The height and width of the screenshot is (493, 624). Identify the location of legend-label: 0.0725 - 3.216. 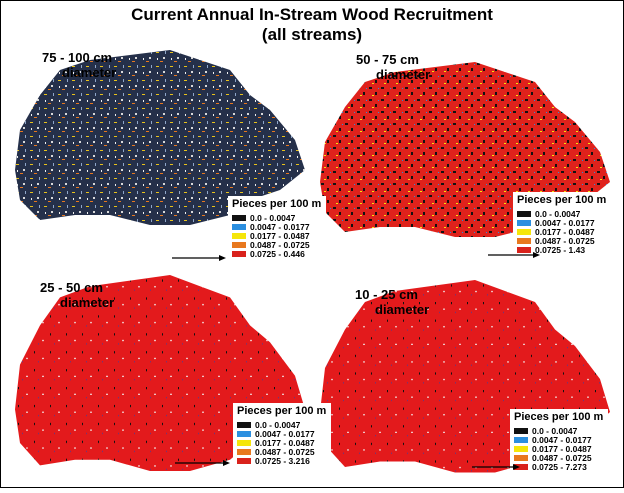
(282, 461).